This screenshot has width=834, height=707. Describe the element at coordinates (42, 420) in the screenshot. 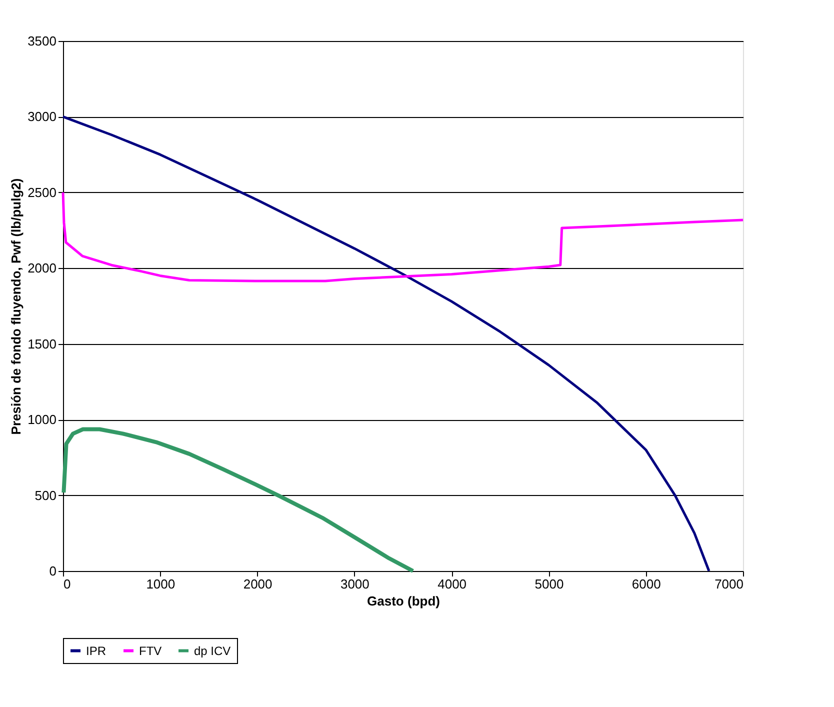

I see `y-tick-label: 1000` at that location.